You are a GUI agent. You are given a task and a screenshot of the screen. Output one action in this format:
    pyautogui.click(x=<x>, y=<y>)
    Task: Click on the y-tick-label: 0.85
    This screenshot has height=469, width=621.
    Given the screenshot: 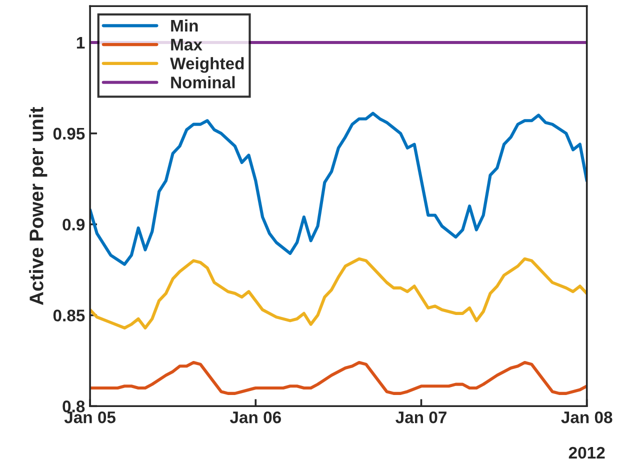 What is the action you would take?
    pyautogui.click(x=69, y=316)
    